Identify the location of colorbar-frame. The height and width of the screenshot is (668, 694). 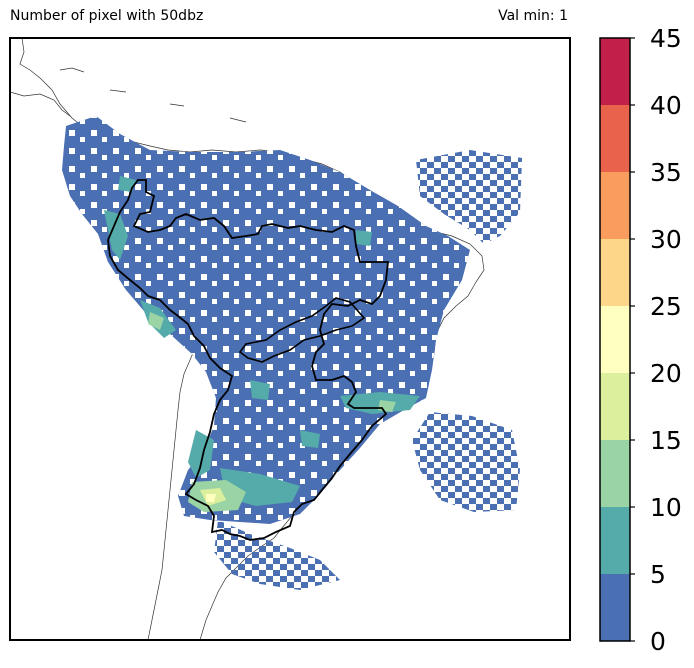
(615, 339).